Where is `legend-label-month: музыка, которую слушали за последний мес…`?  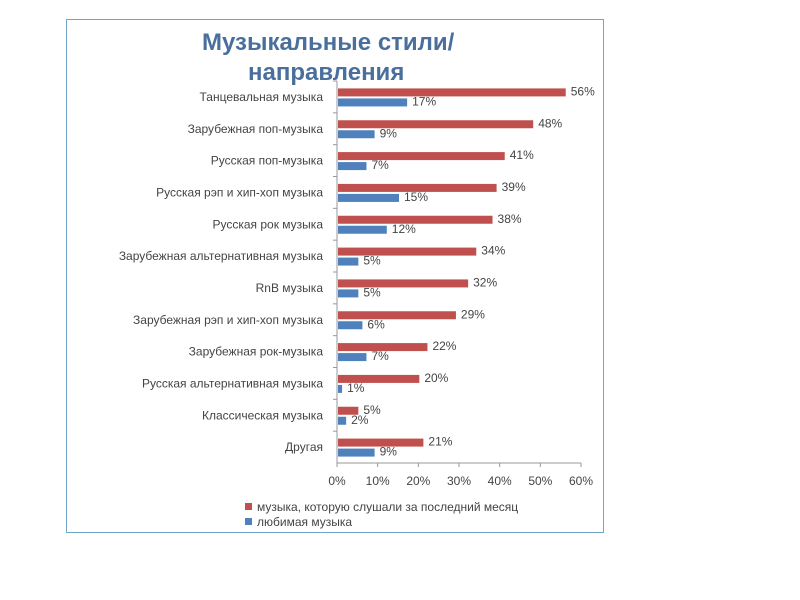
legend-label-month: музыка, которую слушали за последний мес… is located at coordinates (388, 506).